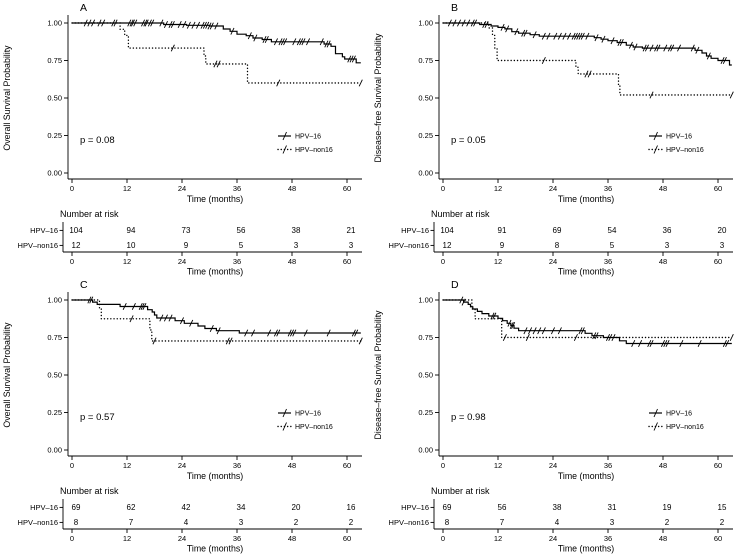  I want to click on risk-count: 3, so click(722, 245).